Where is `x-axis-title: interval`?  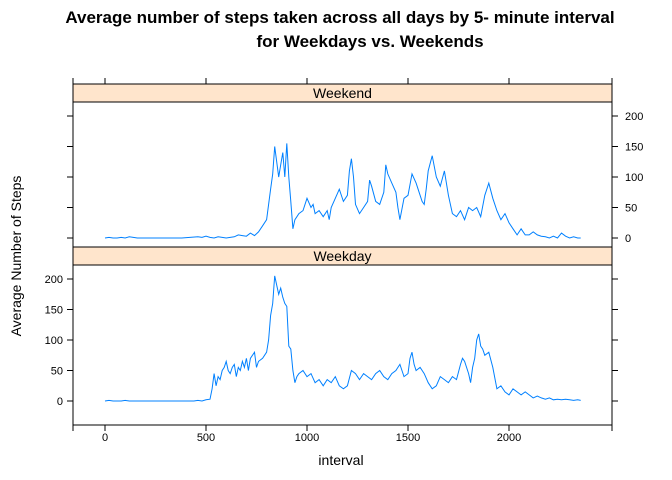 x-axis-title: interval is located at coordinates (340, 460).